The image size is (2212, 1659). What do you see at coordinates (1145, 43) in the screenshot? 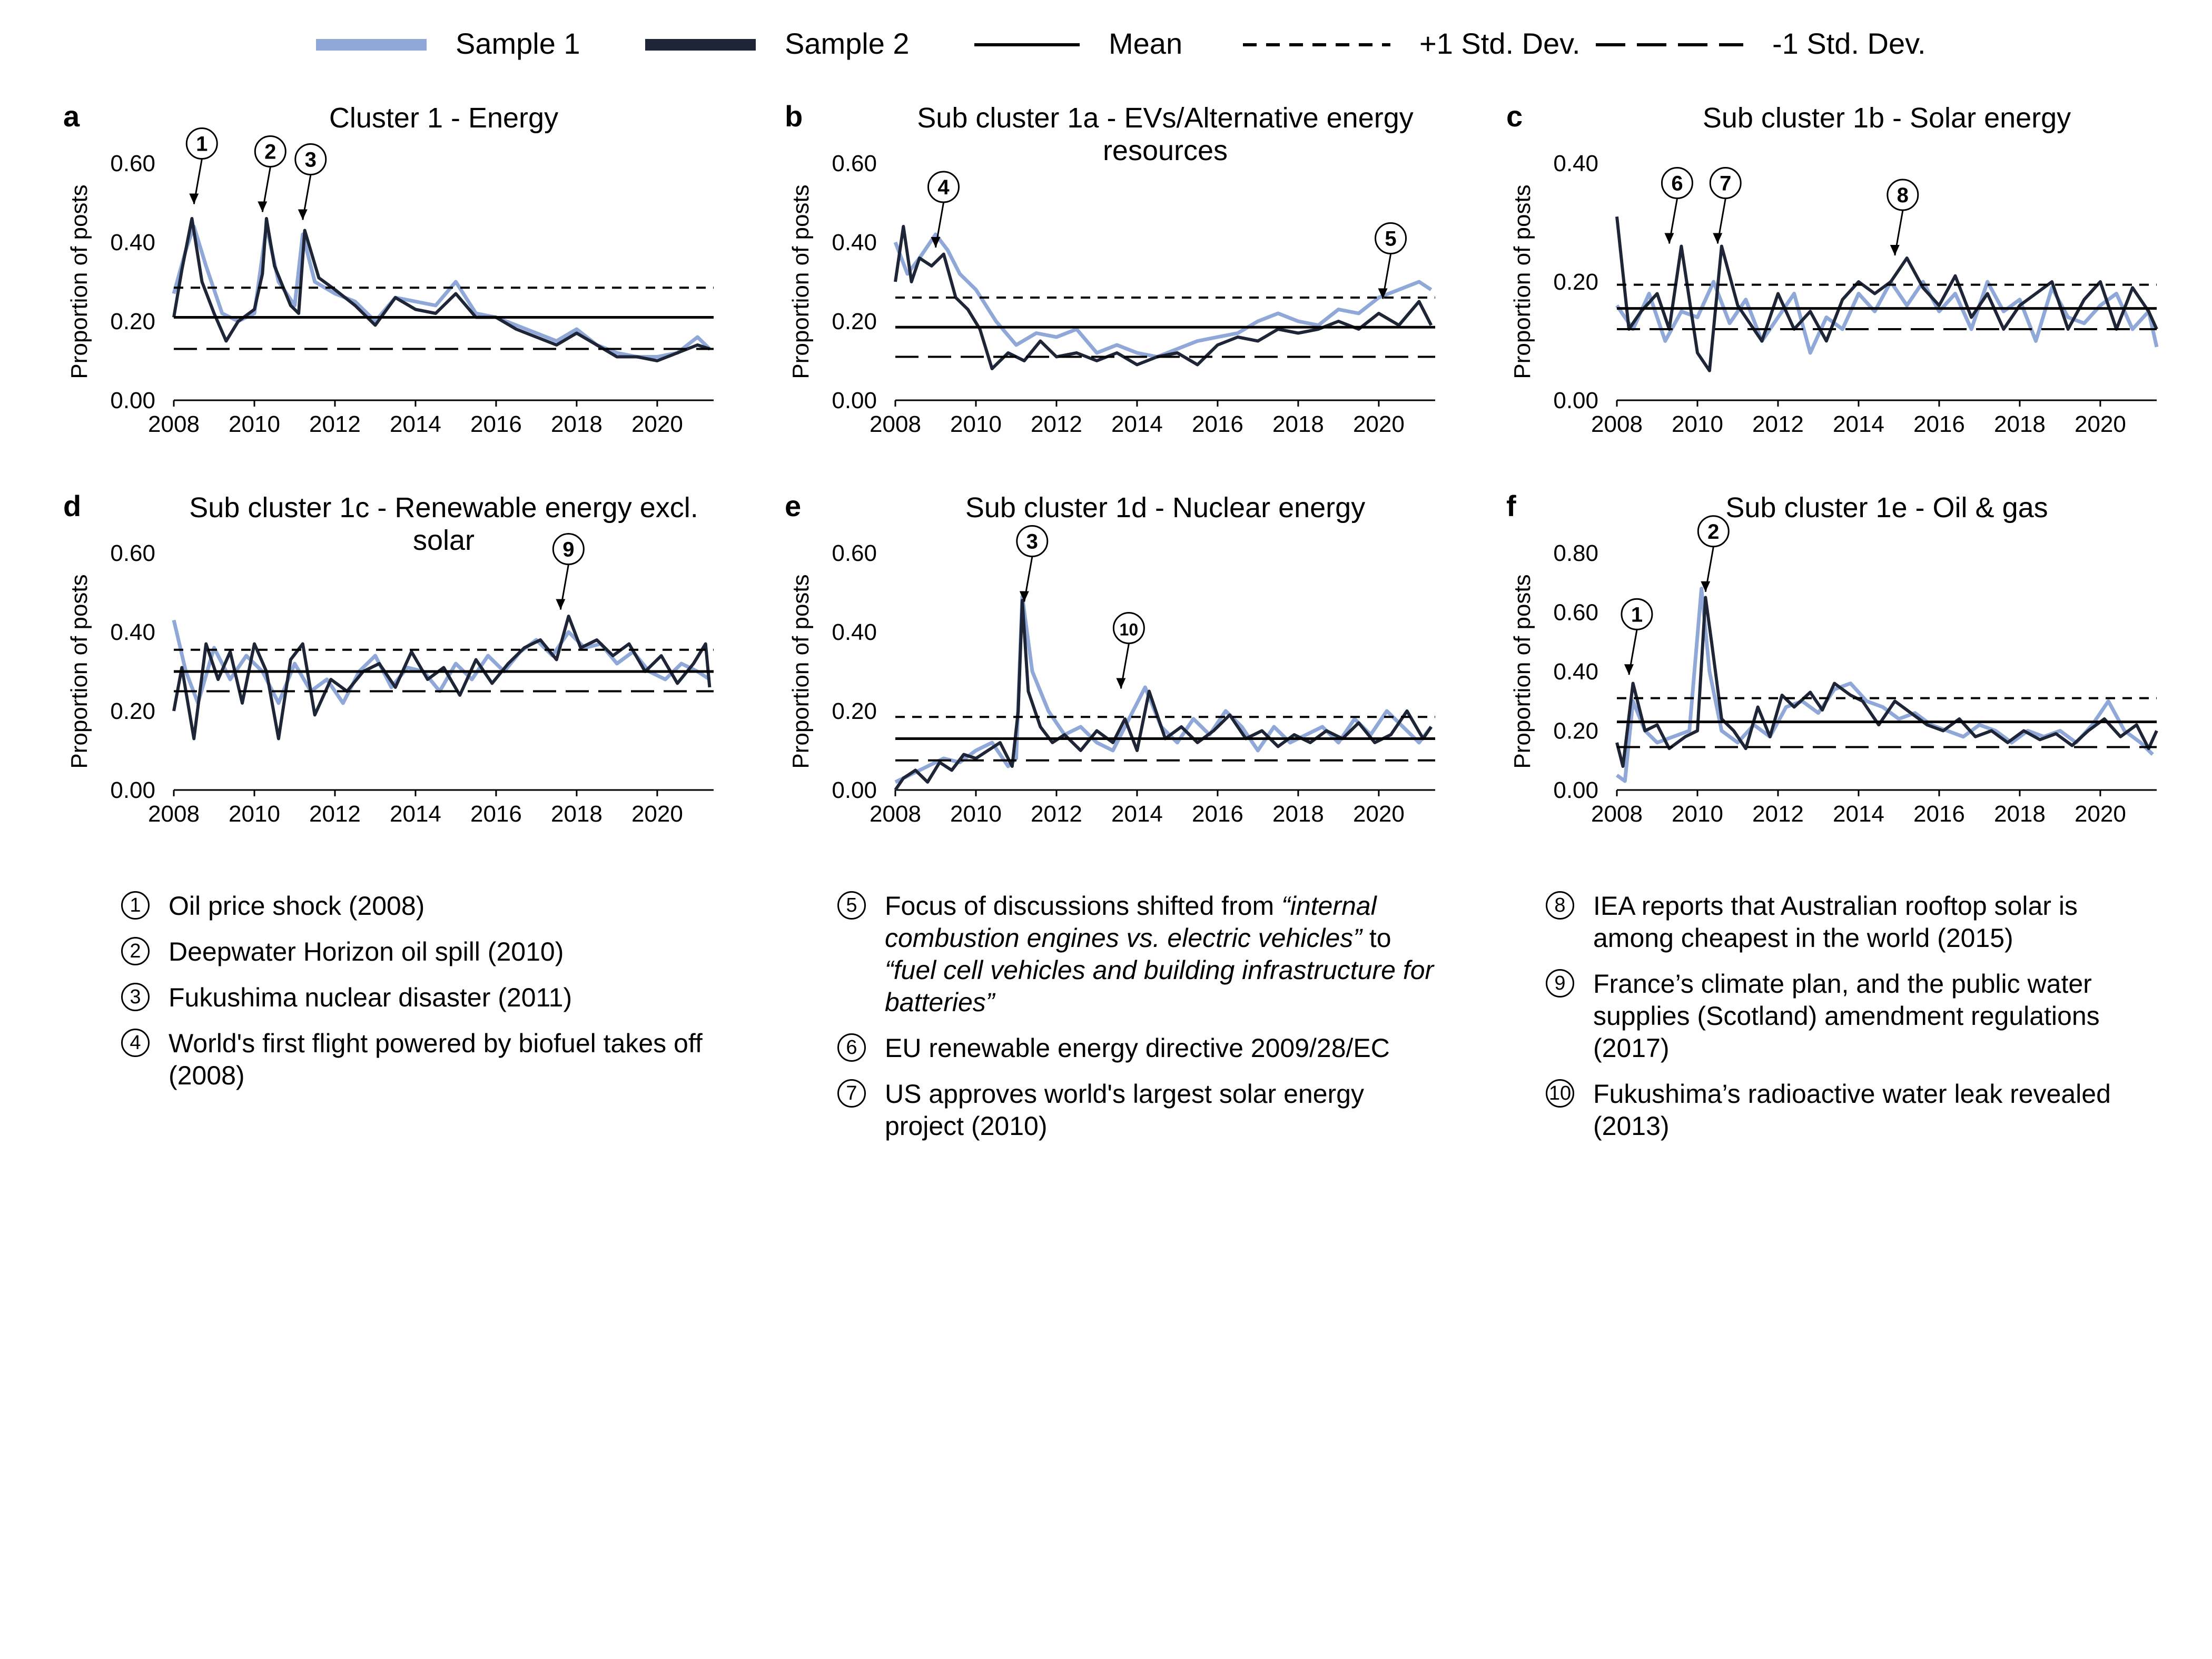
I see `legend-label: Mean` at bounding box center [1145, 43].